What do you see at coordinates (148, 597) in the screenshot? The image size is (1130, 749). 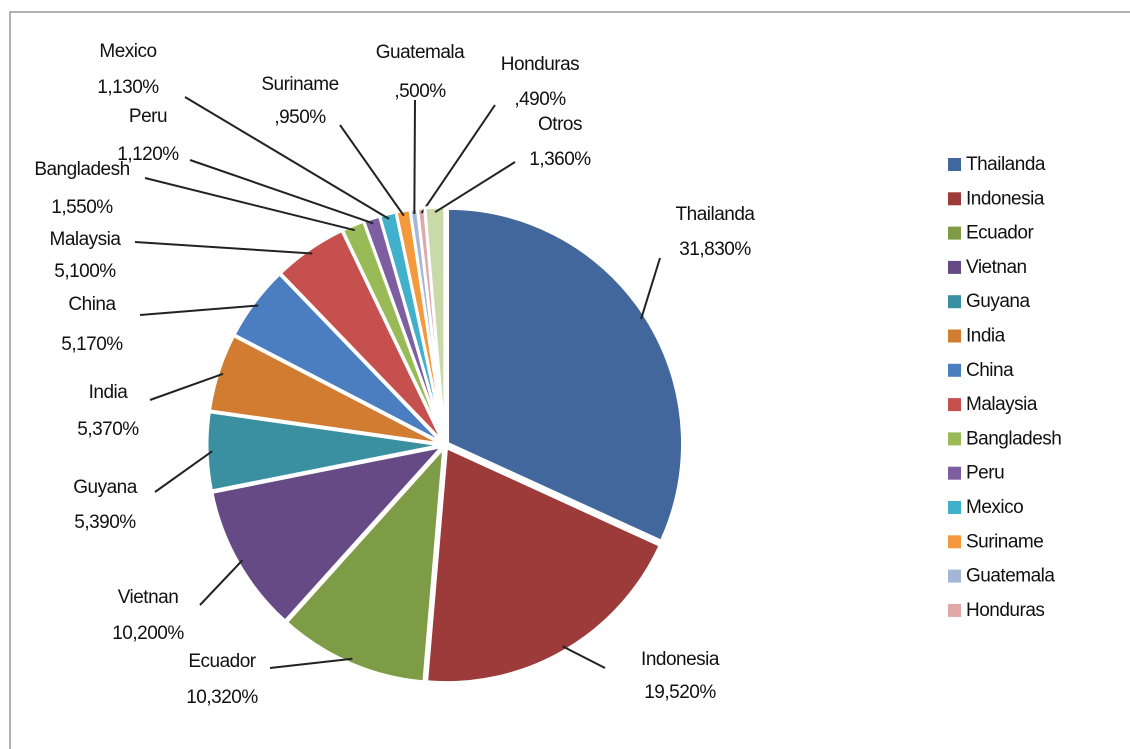 I see `slice-name: Vietnan` at bounding box center [148, 597].